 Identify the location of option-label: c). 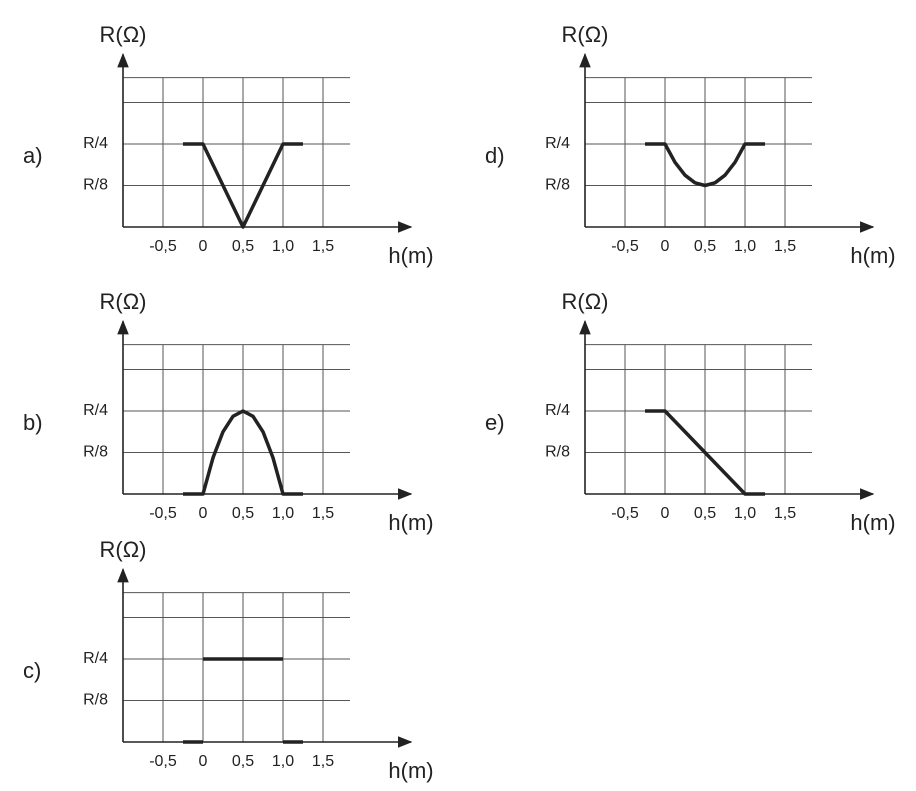
(32, 670).